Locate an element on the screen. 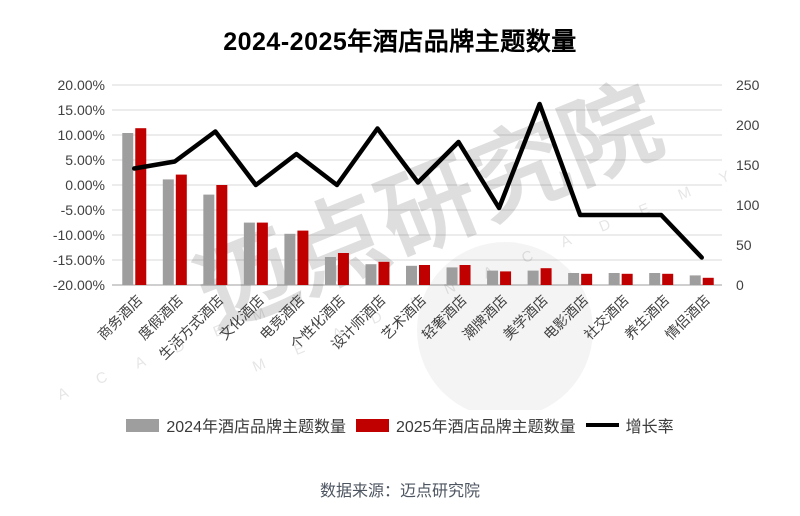 This screenshot has width=800, height=516. legend-label-2025: 2025年酒店品牌主题数量 is located at coordinates (485, 427).